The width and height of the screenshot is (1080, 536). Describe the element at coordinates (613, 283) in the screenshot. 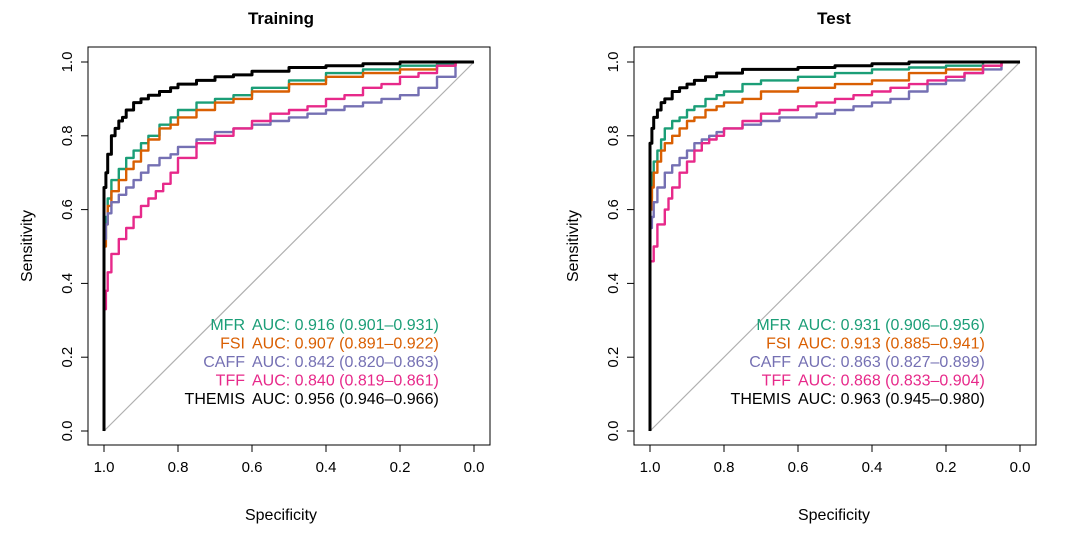

I see `test-y-tick-label: 0.4` at that location.